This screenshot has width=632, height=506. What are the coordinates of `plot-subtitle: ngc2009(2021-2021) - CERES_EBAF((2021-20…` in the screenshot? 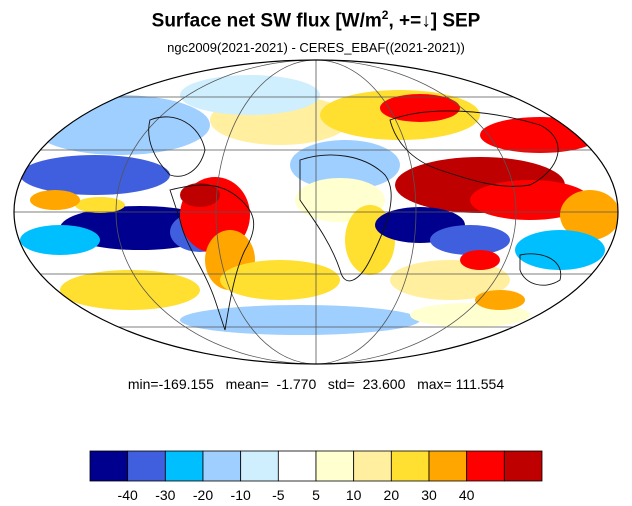 It's located at (316, 47).